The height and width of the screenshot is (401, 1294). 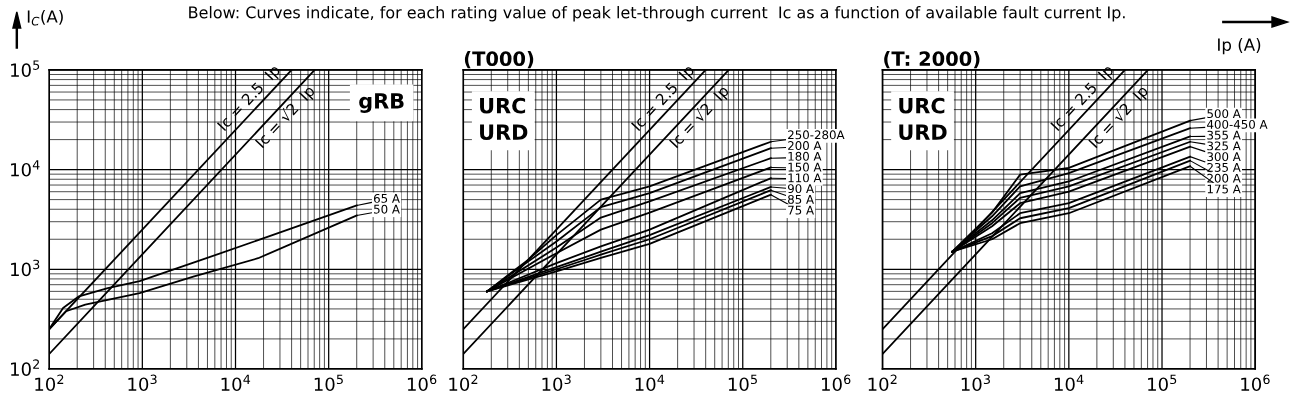 What do you see at coordinates (381, 103) in the screenshot?
I see `annotation: gRB` at bounding box center [381, 103].